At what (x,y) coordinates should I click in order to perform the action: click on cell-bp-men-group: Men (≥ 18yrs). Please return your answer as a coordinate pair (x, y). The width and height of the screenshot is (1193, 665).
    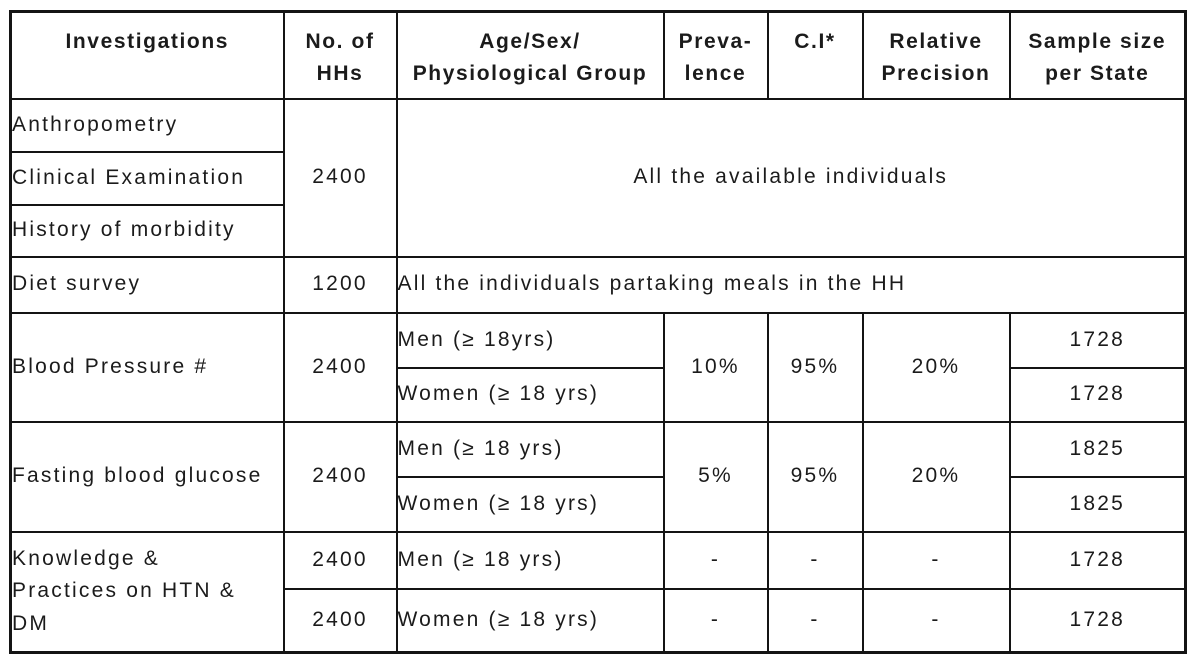
    Looking at the image, I should click on (530, 340).